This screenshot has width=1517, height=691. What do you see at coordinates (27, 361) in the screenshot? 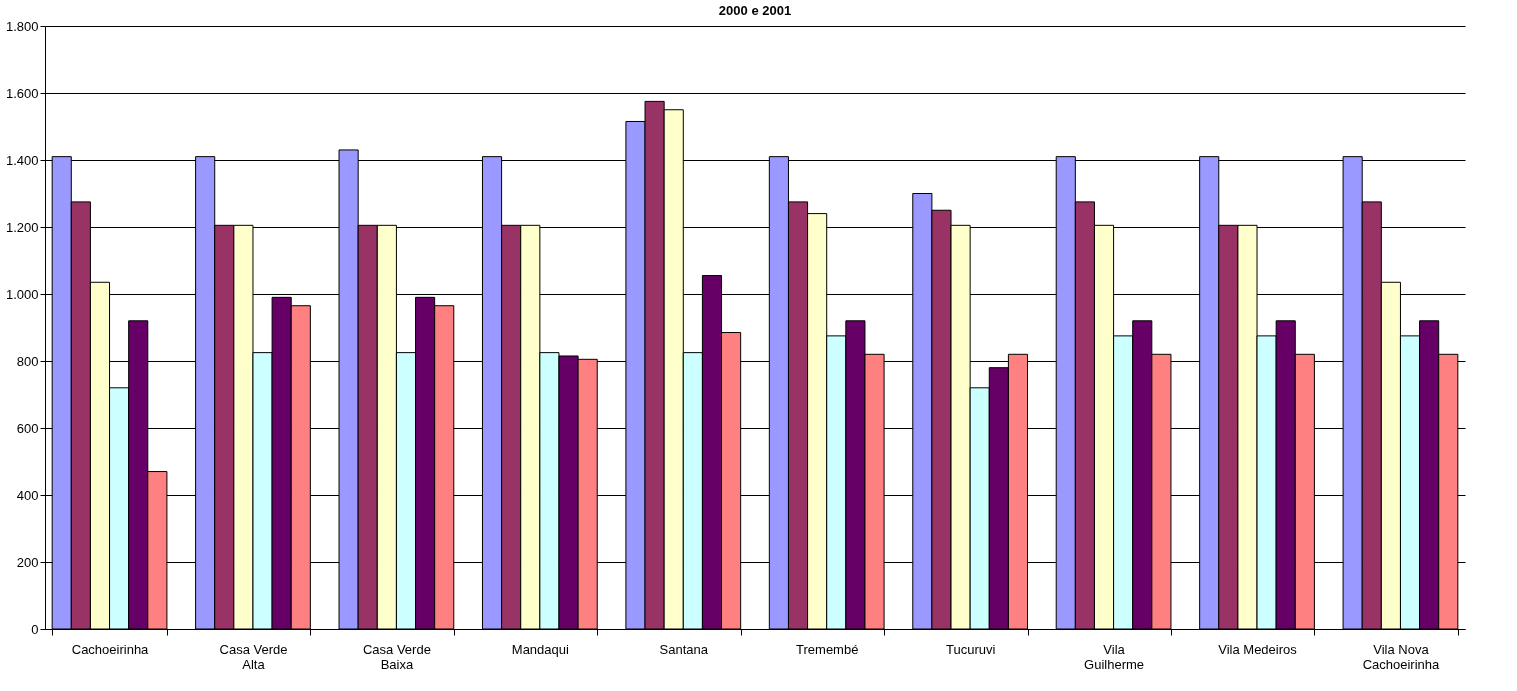
I see `y-tick-label: 800` at bounding box center [27, 361].